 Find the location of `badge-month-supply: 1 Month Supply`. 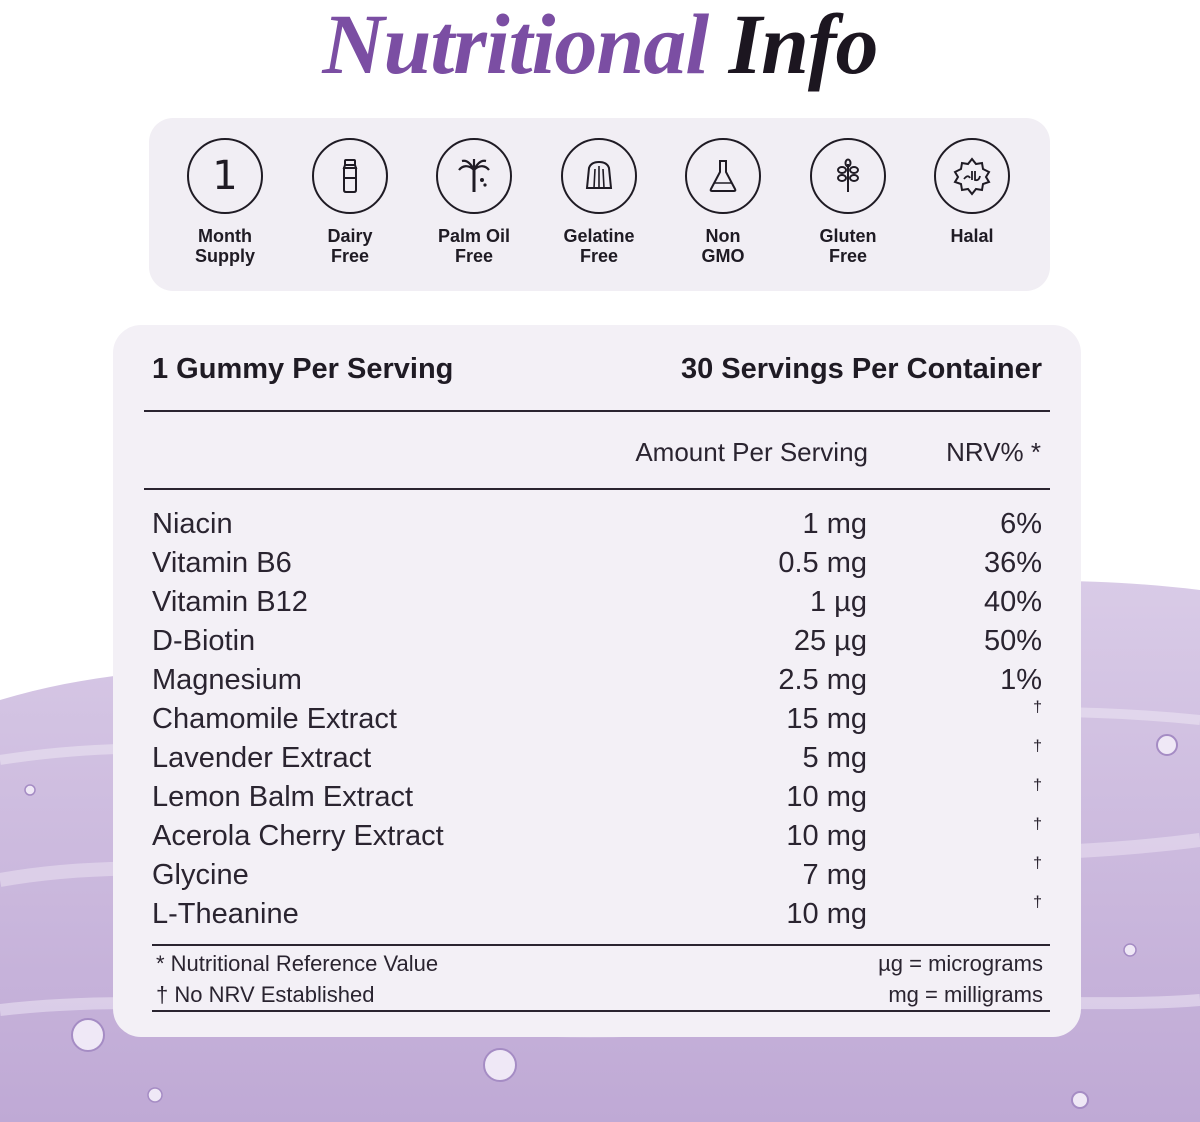

badge-month-supply: 1 Month Supply is located at coordinates (225, 202).